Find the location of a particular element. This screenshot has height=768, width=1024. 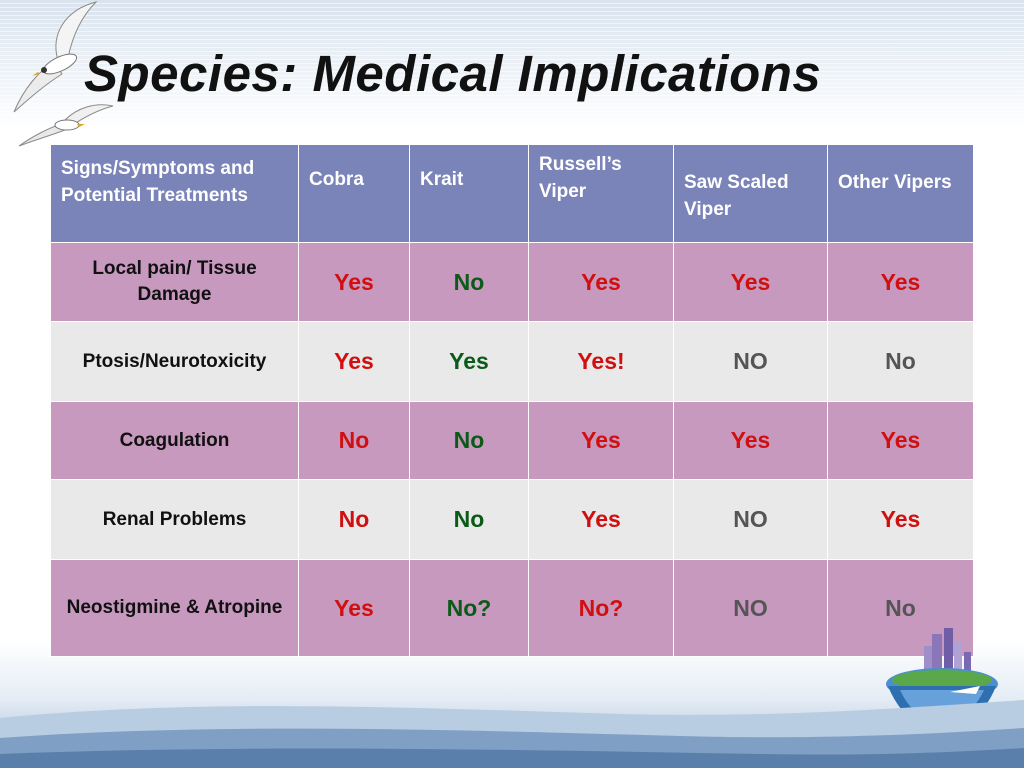

slide-title: Species: Medical Implications is located at coordinates (453, 73).